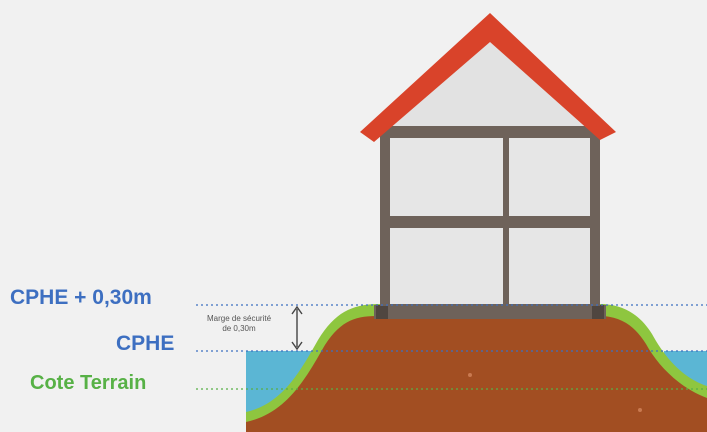 The width and height of the screenshot is (707, 432). I want to click on safety-margin-line2: de 0,30m, so click(239, 328).